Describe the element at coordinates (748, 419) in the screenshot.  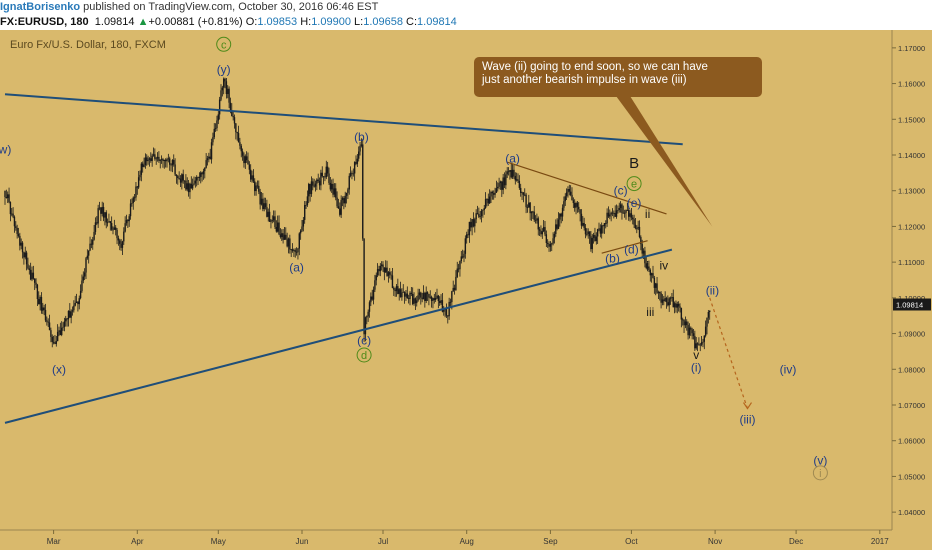
I see `wave-label: (iii)` at that location.